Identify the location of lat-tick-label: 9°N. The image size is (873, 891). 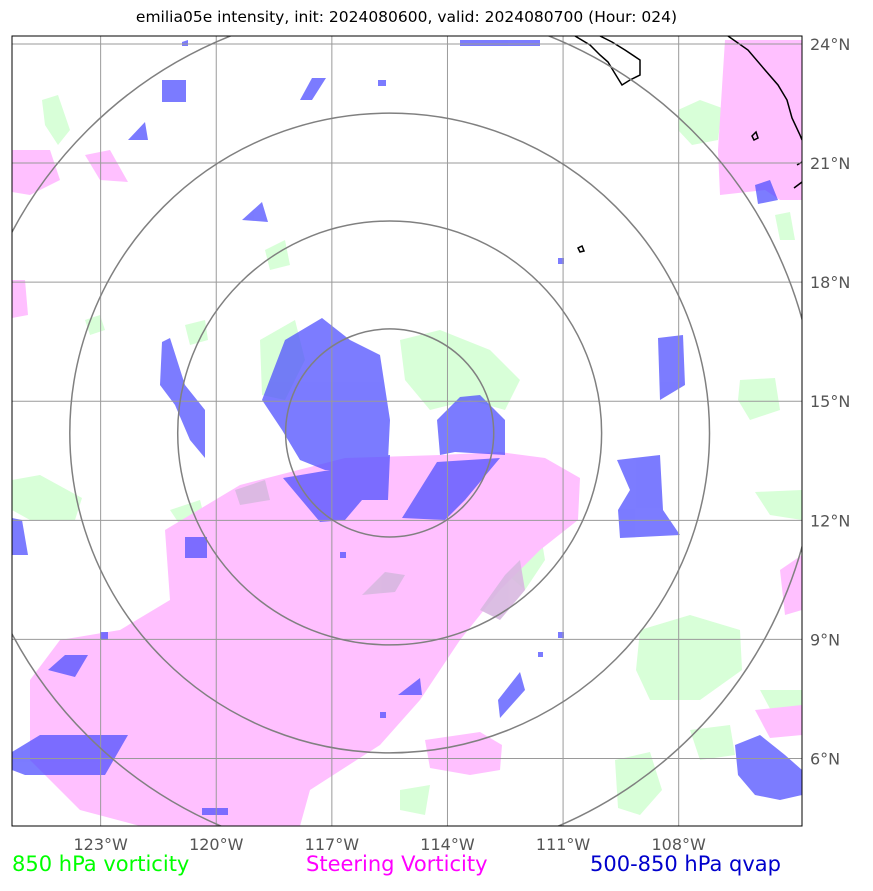
(825, 639).